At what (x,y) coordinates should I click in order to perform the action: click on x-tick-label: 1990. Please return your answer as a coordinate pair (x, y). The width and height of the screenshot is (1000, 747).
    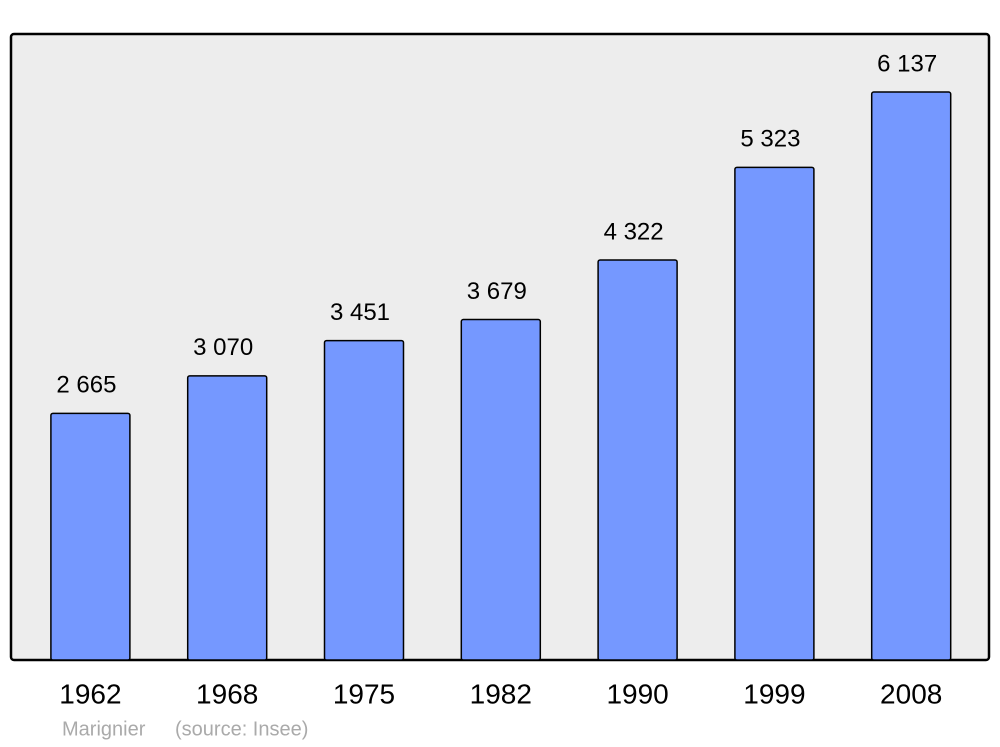
    Looking at the image, I should click on (637, 693).